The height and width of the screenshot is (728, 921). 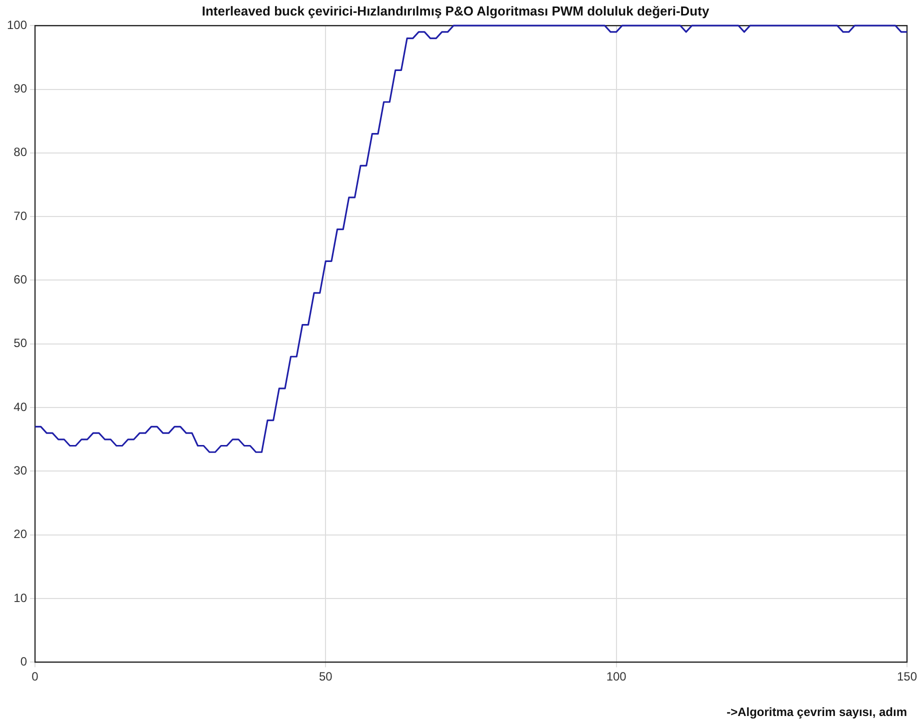 I want to click on y-tick-label: 90, so click(x=21, y=89).